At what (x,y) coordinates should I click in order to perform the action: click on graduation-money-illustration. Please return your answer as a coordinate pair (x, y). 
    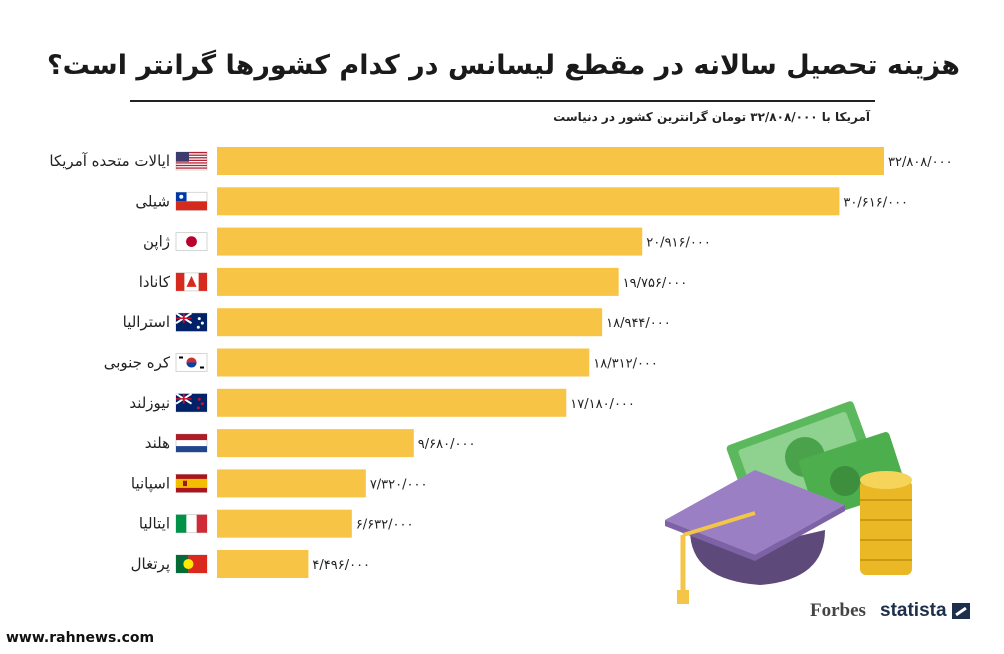
    Looking at the image, I should click on (788, 502).